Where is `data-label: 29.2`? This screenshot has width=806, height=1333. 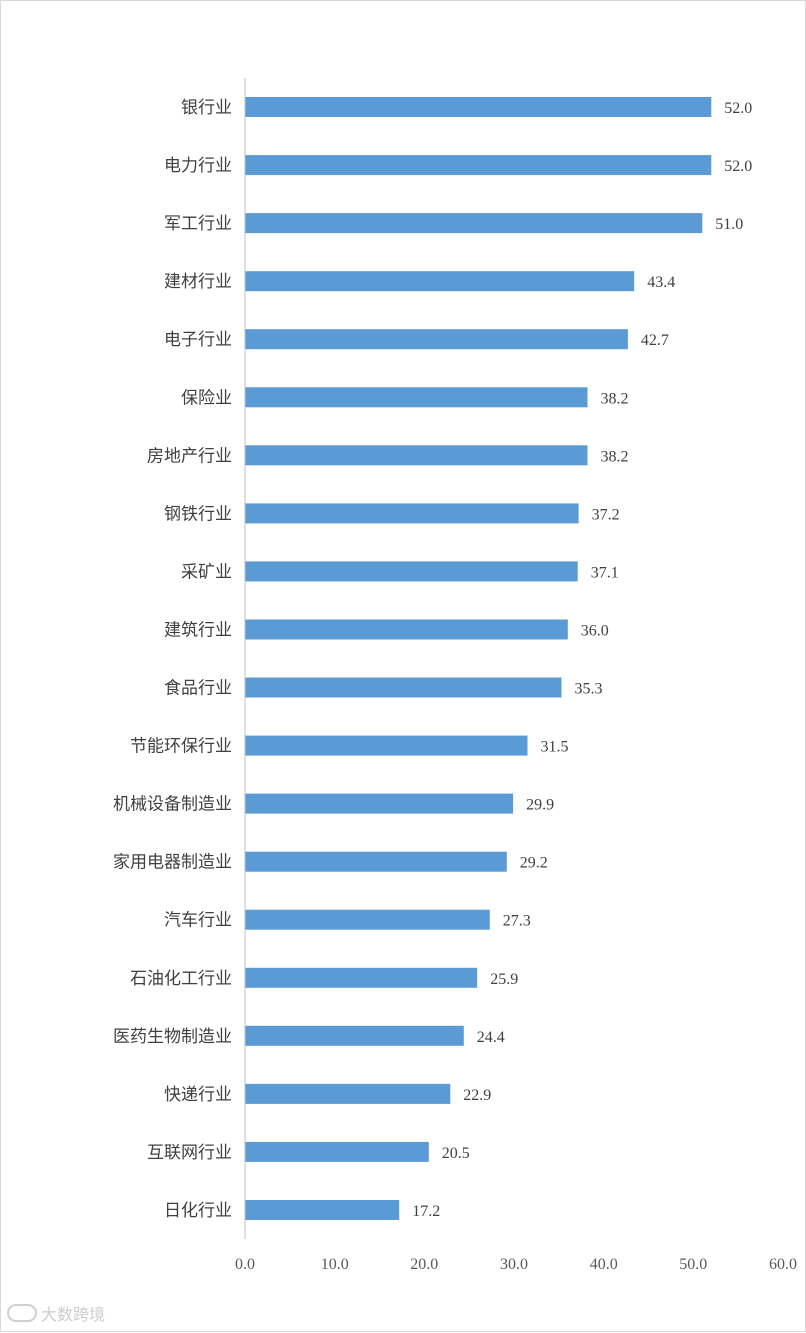
data-label: 29.2 is located at coordinates (534, 863).